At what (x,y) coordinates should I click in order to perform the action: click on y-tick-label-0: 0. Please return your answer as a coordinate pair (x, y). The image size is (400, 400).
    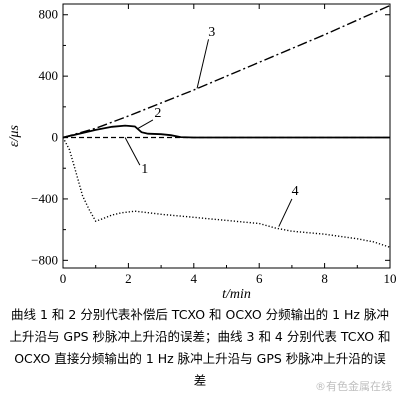
    Looking at the image, I should click on (55, 137).